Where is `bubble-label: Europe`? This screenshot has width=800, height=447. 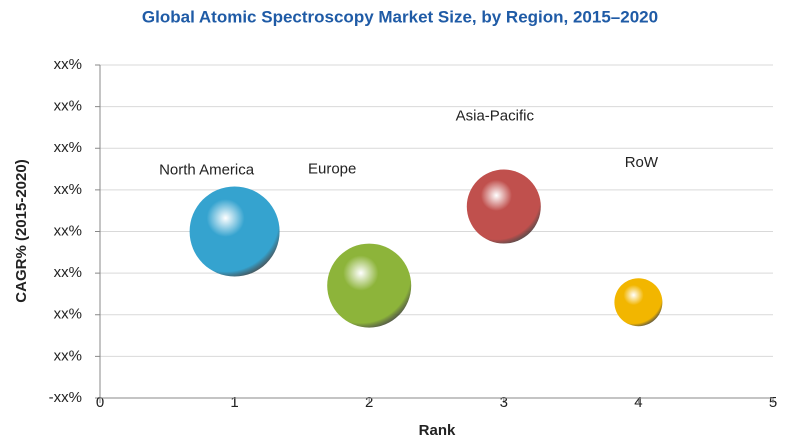
bubble-label: Europe is located at coordinates (332, 169).